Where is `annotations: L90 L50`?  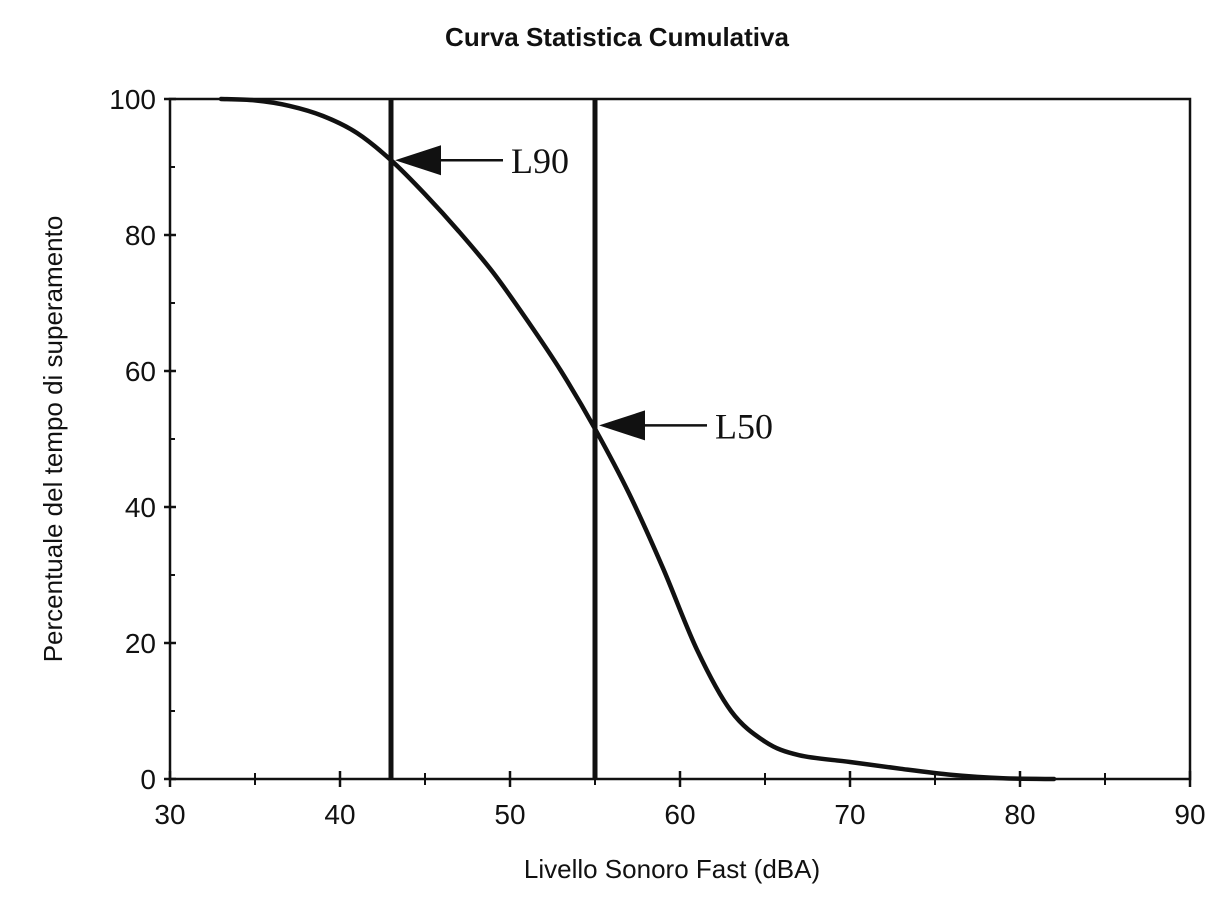
annotations: L90 L50 is located at coordinates (584, 293).